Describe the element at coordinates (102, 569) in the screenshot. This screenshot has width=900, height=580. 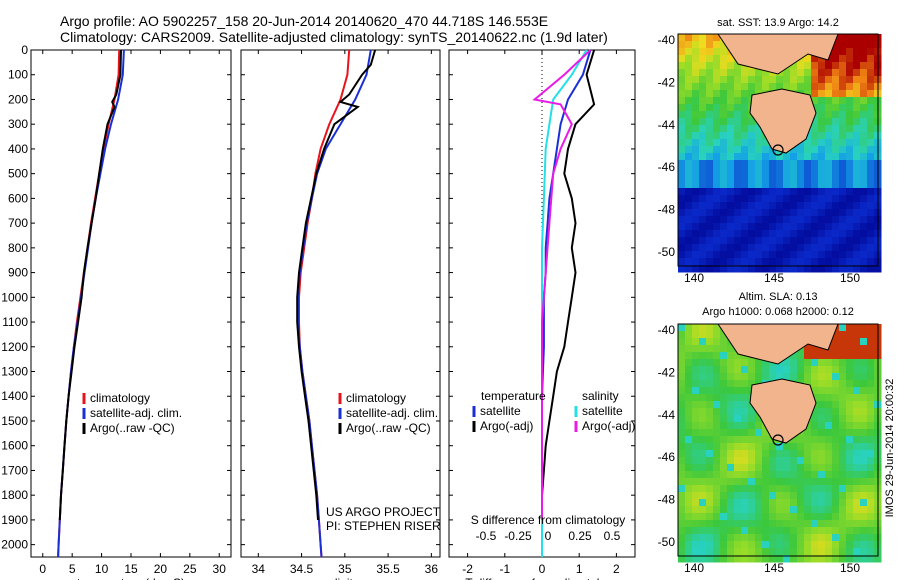
I see `x-tick-label: 10` at that location.